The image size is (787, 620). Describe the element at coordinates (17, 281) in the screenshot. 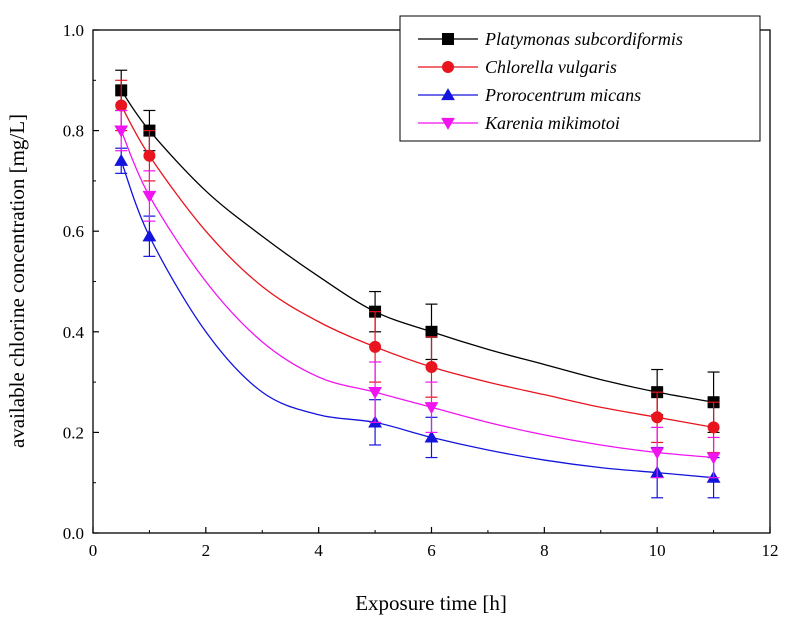

I see `y-axis-title: available chlorine concentration [mg/L]` at that location.